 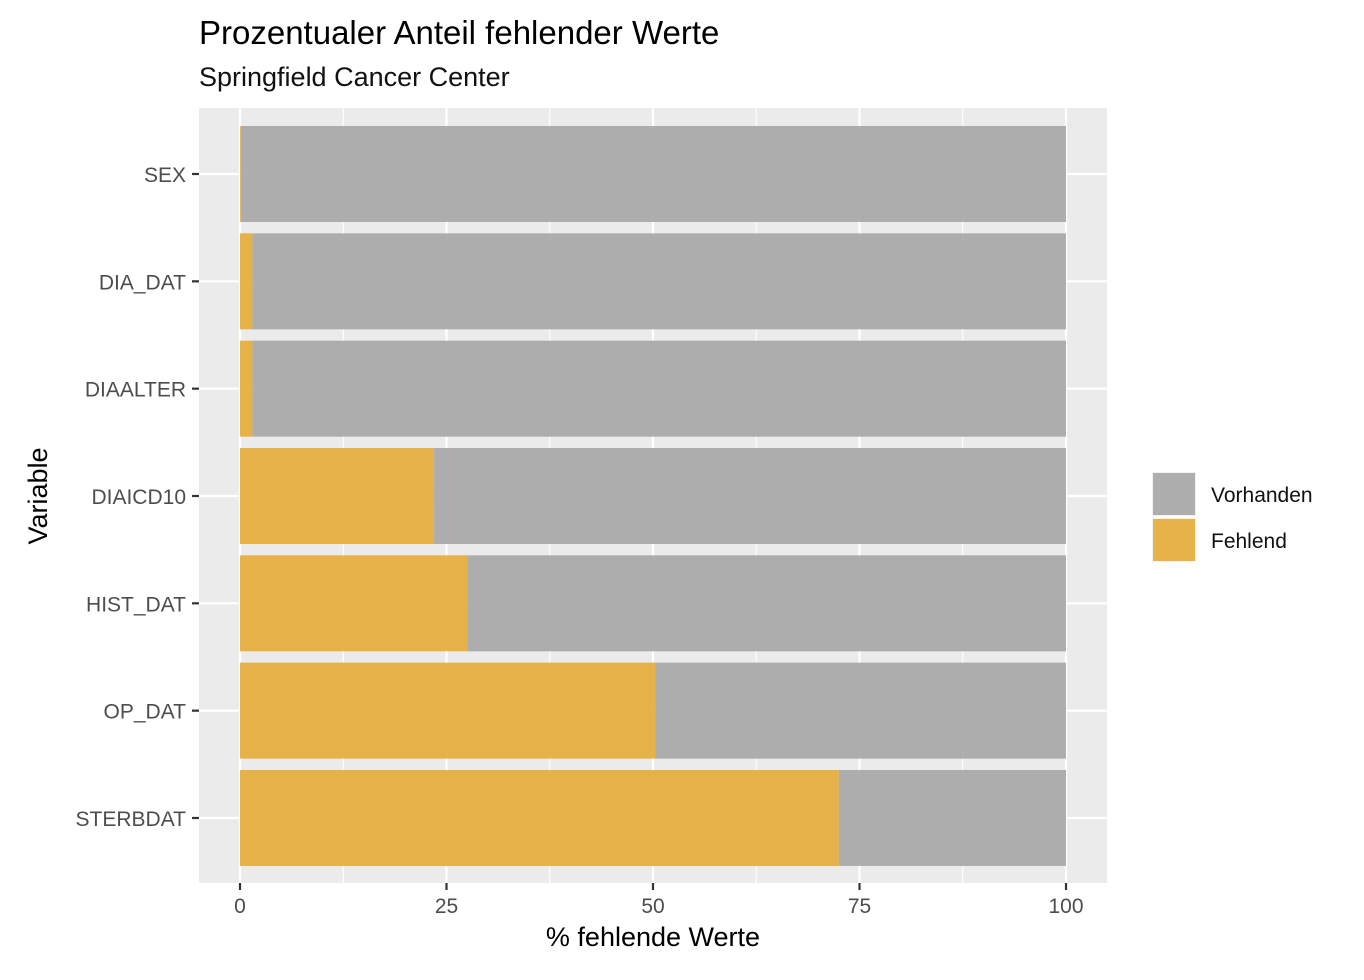 I want to click on bar-fehlend-diaicd10, so click(x=337, y=495).